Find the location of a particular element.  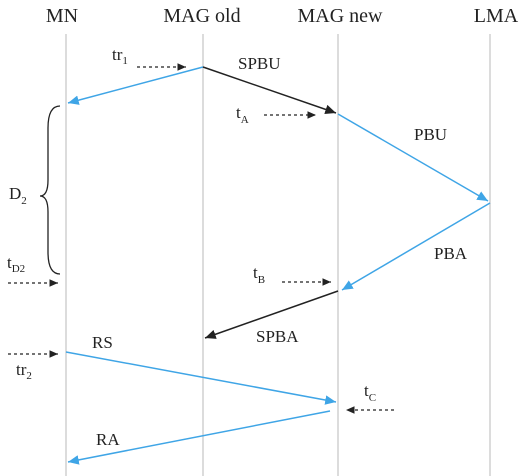

header-lma: LMA is located at coordinates (496, 16).